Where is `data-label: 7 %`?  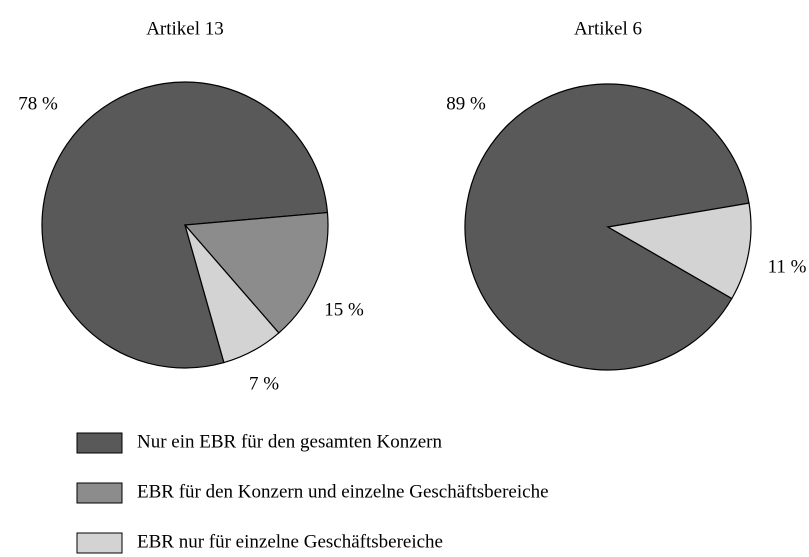
data-label: 7 % is located at coordinates (264, 383).